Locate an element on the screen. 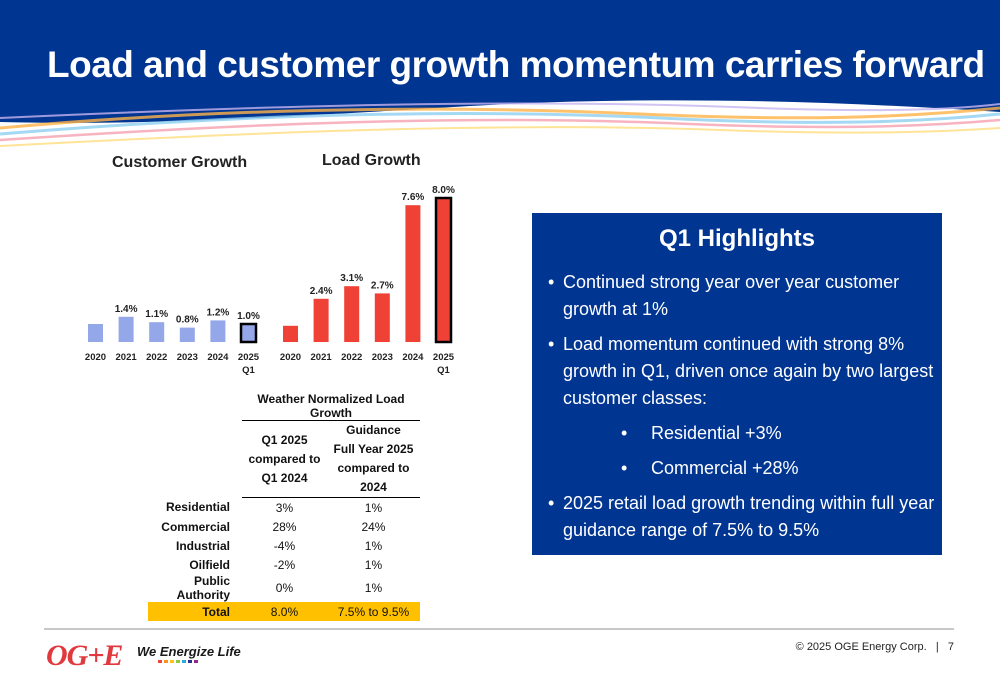  table-row: Industrial -4% 1% is located at coordinates (279, 545).